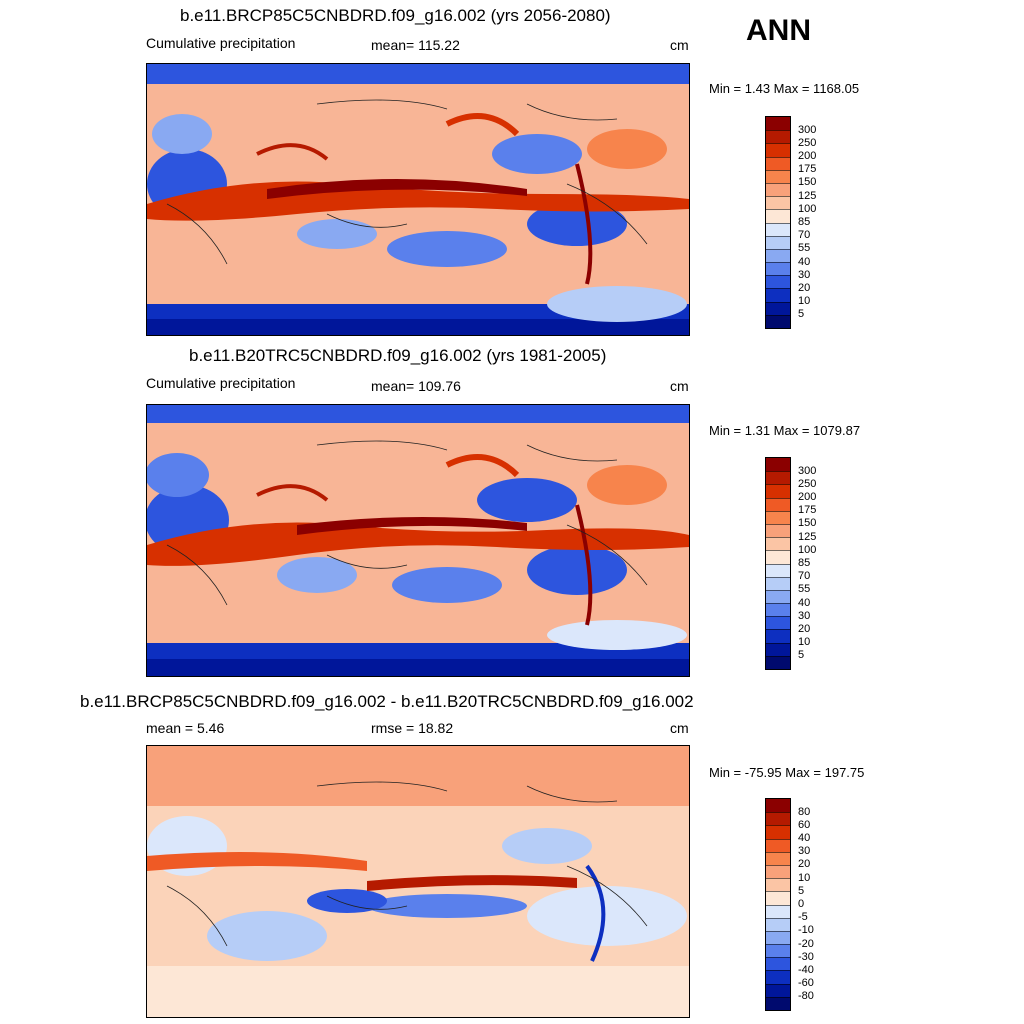  Describe the element at coordinates (806, 943) in the screenshot. I see `colorbar-label: -20` at that location.